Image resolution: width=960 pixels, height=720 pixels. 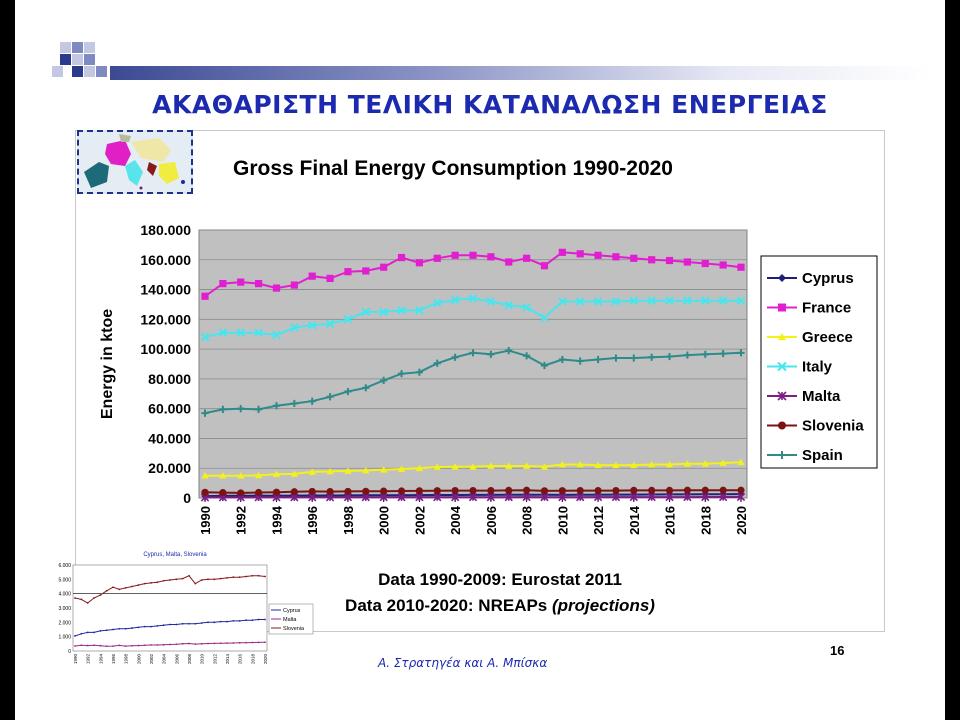 I want to click on inset-series-cyprus, so click(x=170, y=627).